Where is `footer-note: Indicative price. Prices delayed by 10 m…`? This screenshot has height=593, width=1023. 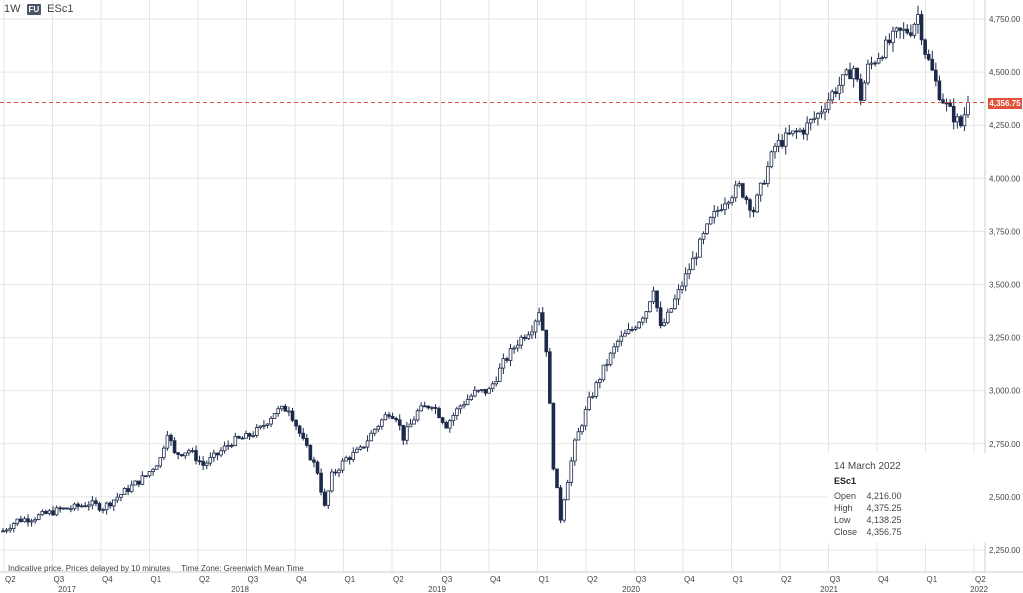 footer-note: Indicative price. Prices delayed by 10 m… is located at coordinates (156, 568).